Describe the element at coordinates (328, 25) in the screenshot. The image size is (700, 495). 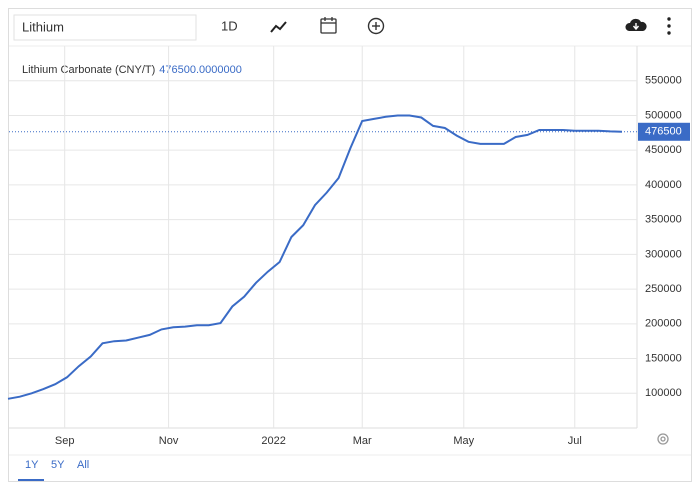
I see `calendar-icon` at that location.